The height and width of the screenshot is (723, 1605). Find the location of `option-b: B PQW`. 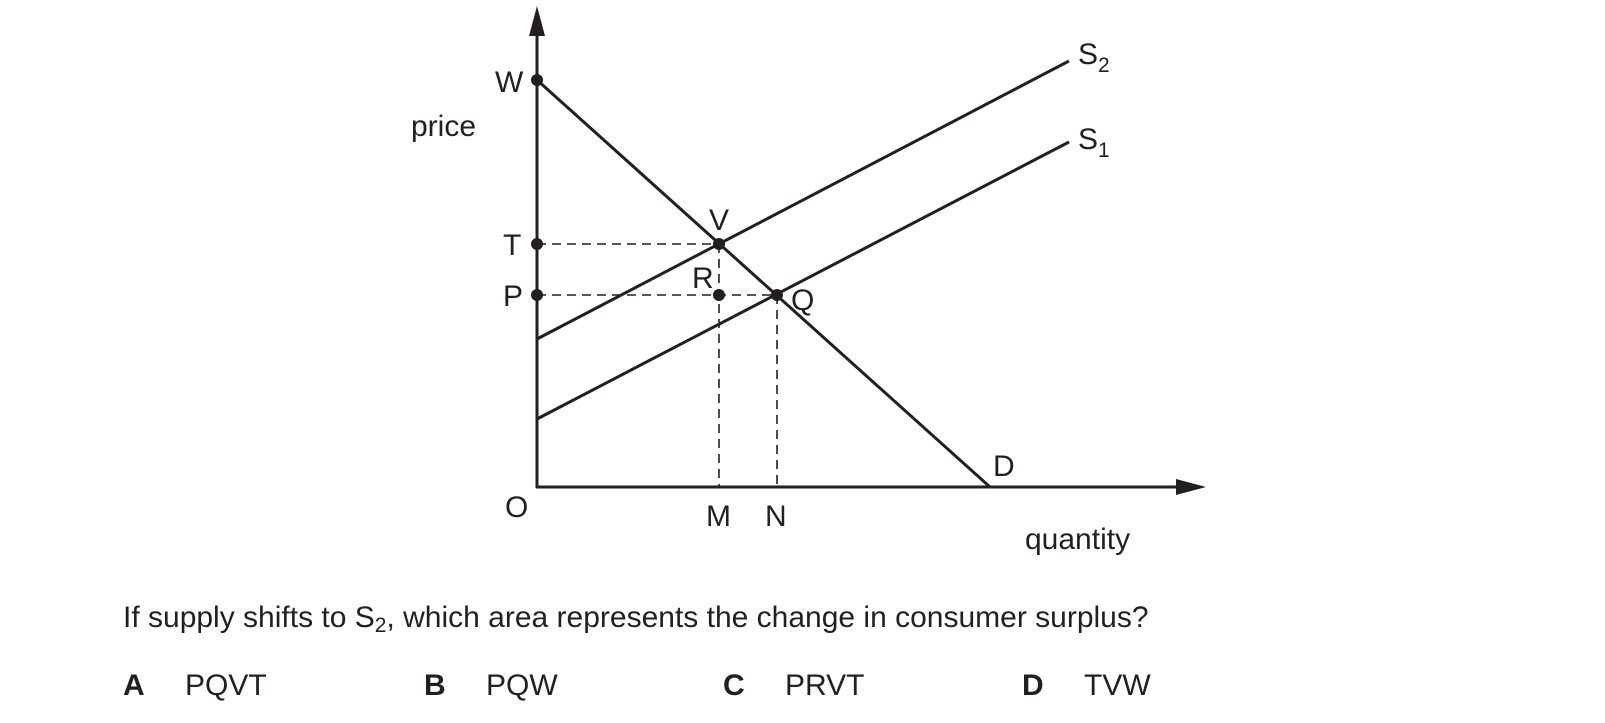

option-b: B PQW is located at coordinates (491, 686).